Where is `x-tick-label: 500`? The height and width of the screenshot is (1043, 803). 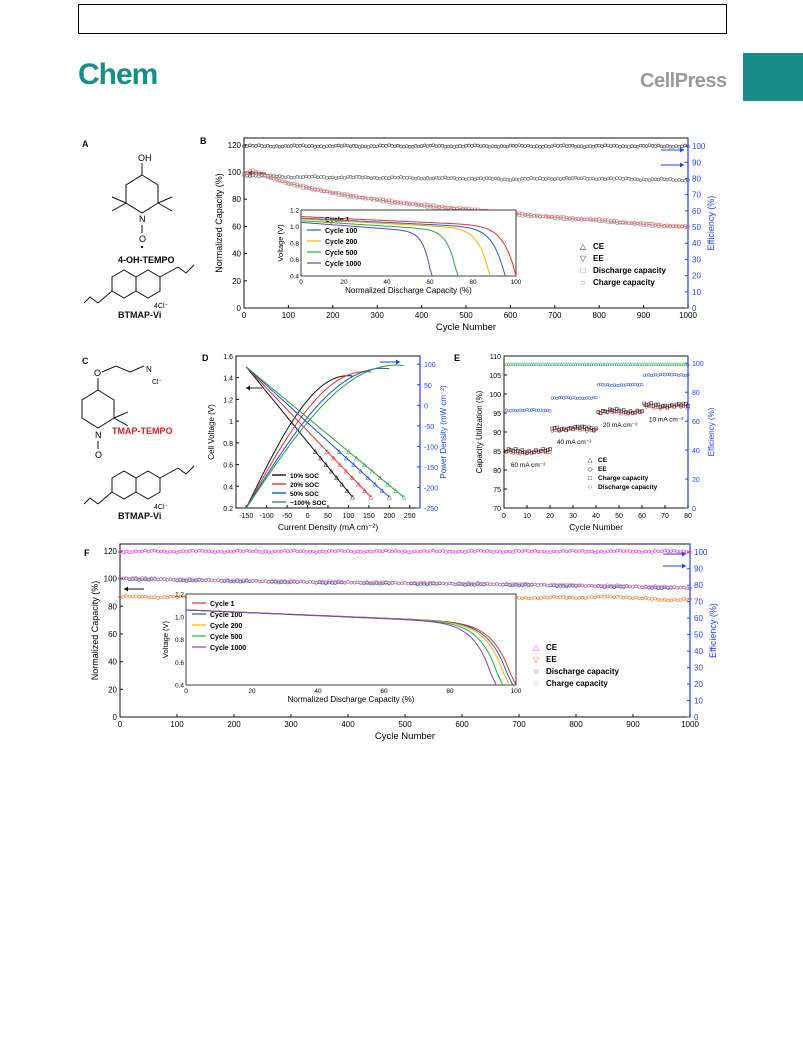
x-tick-label: 500 is located at coordinates (466, 315).